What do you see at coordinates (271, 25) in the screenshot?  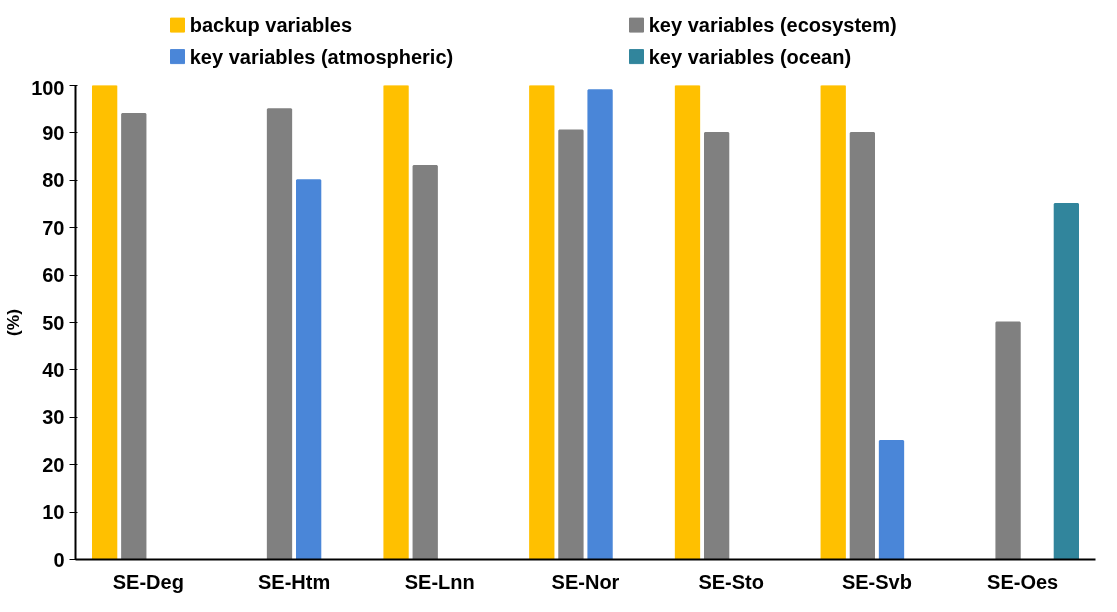 I see `legend-label: backup variables` at bounding box center [271, 25].